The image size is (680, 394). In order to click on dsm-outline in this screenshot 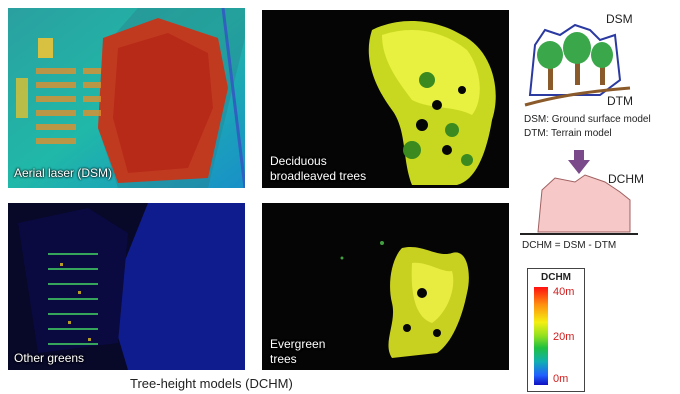, I will do `click(575, 59)`.